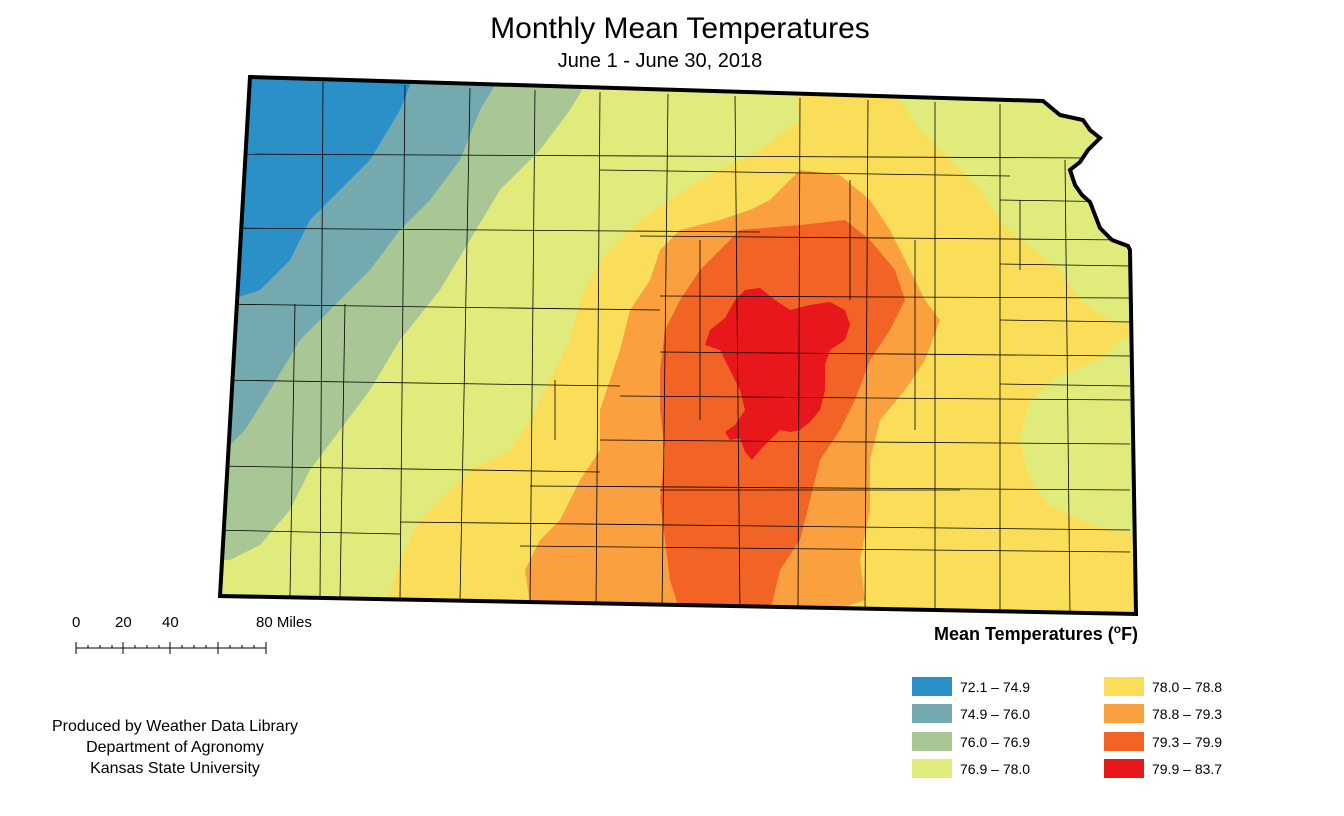 This screenshot has width=1344, height=816. I want to click on scale-label-80: 80 Miles, so click(284, 622).